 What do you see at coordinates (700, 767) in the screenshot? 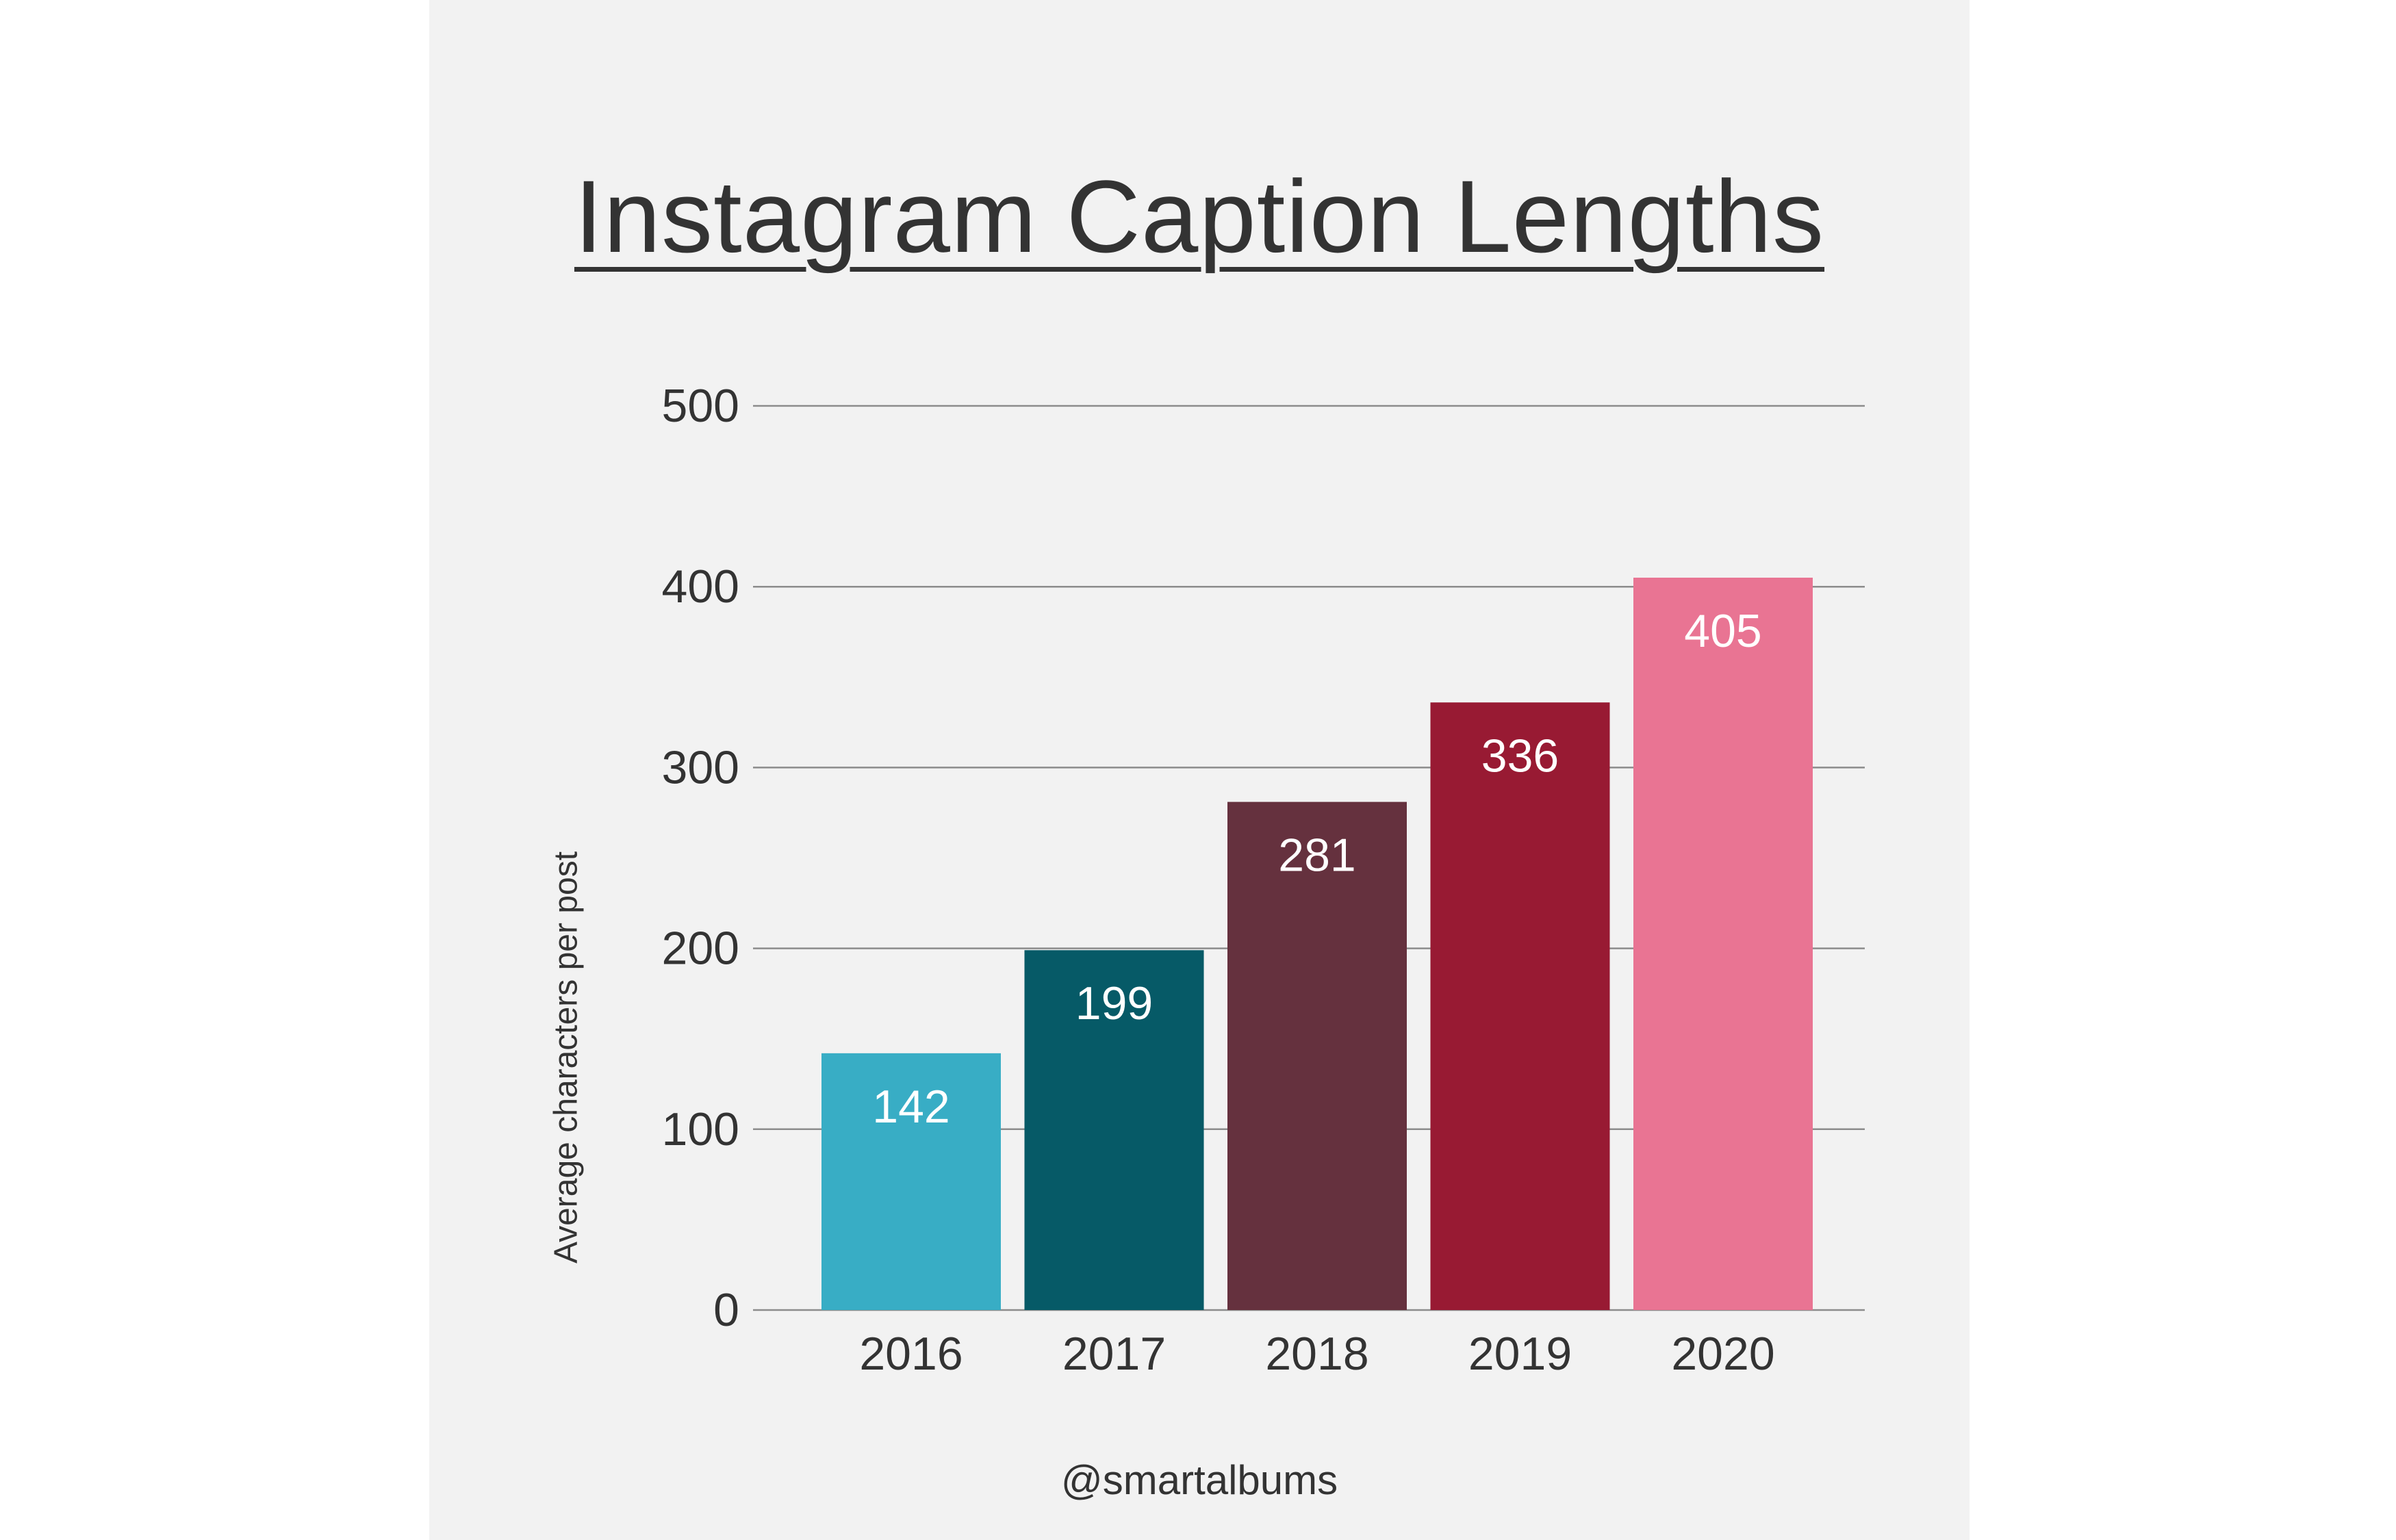
I see `y-tick-label: 300` at bounding box center [700, 767].